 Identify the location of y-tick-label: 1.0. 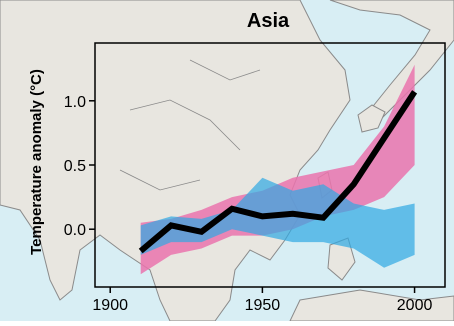
(75, 102).